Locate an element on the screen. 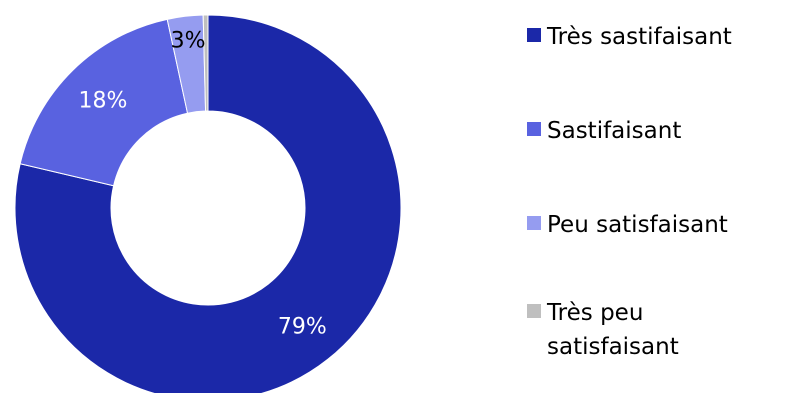 The height and width of the screenshot is (393, 789). data-label-sastifaisant: 18% is located at coordinates (102, 100).